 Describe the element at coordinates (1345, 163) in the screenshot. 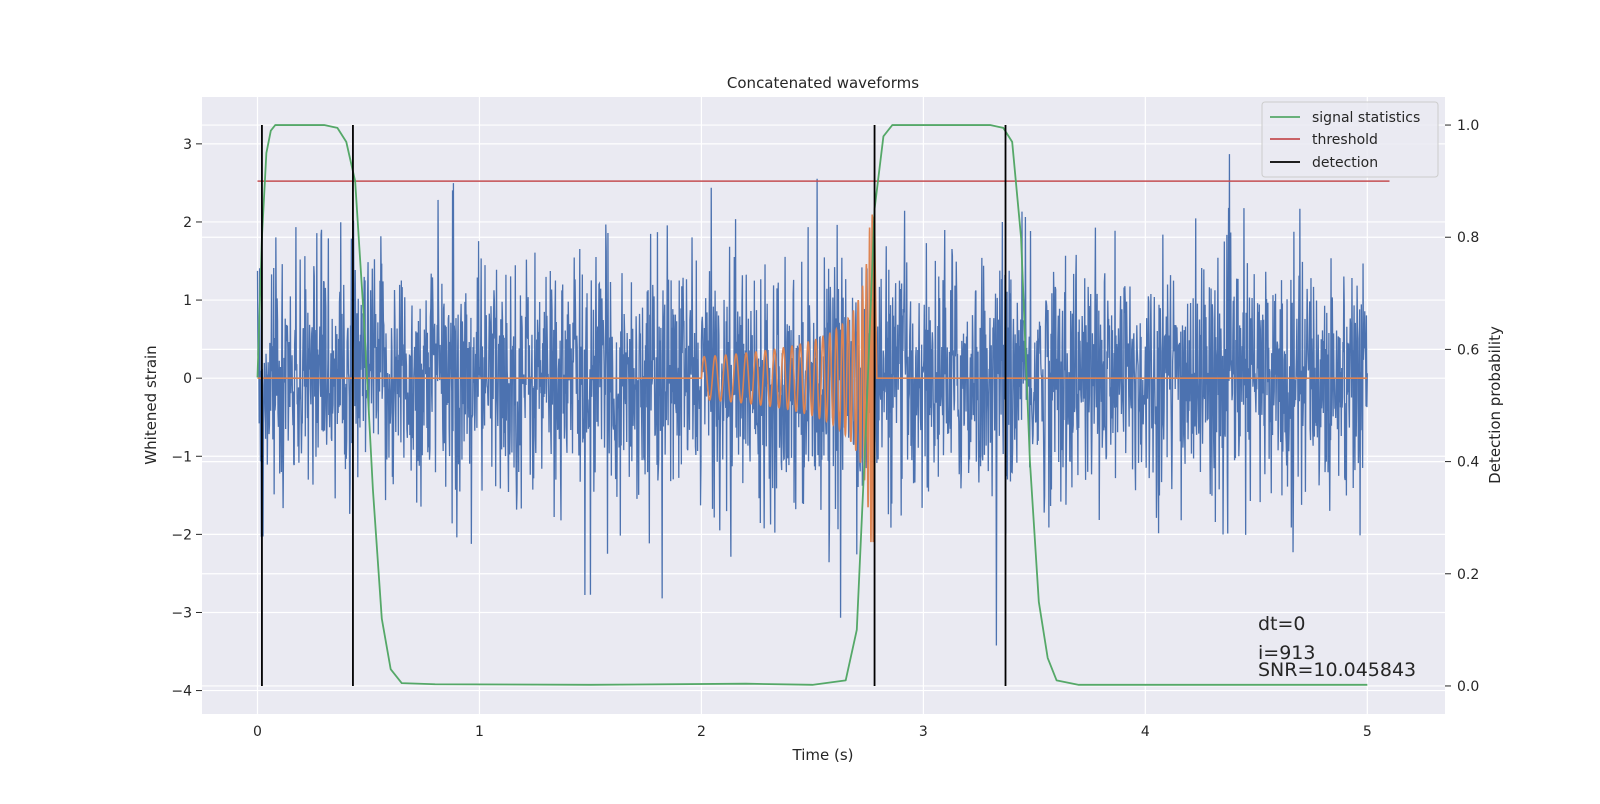

I see `legend-label-detection: detection` at that location.